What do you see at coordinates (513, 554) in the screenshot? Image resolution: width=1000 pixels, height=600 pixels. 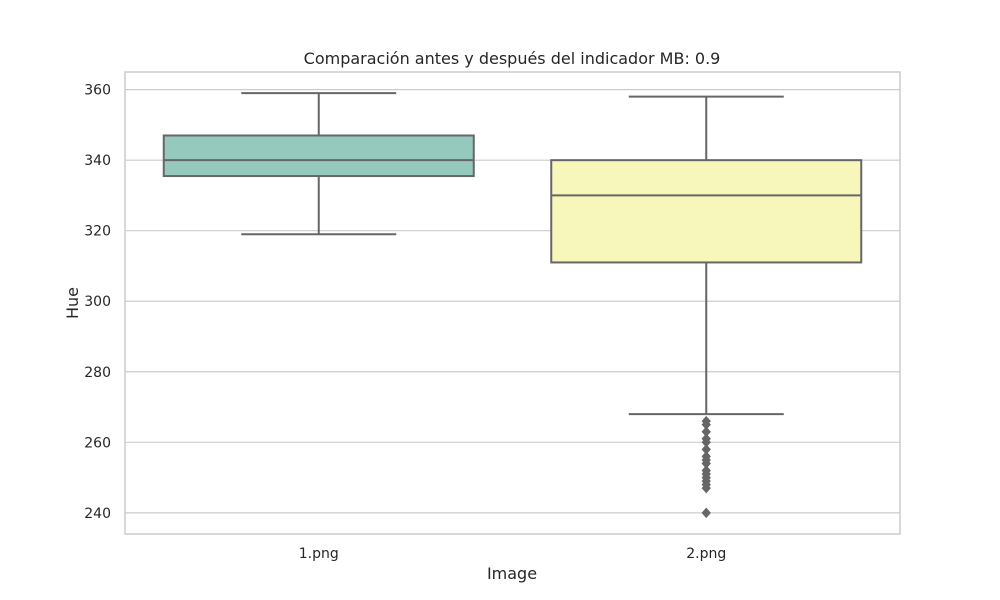 I see `x-tick-labels: 1.png 2.png` at bounding box center [513, 554].